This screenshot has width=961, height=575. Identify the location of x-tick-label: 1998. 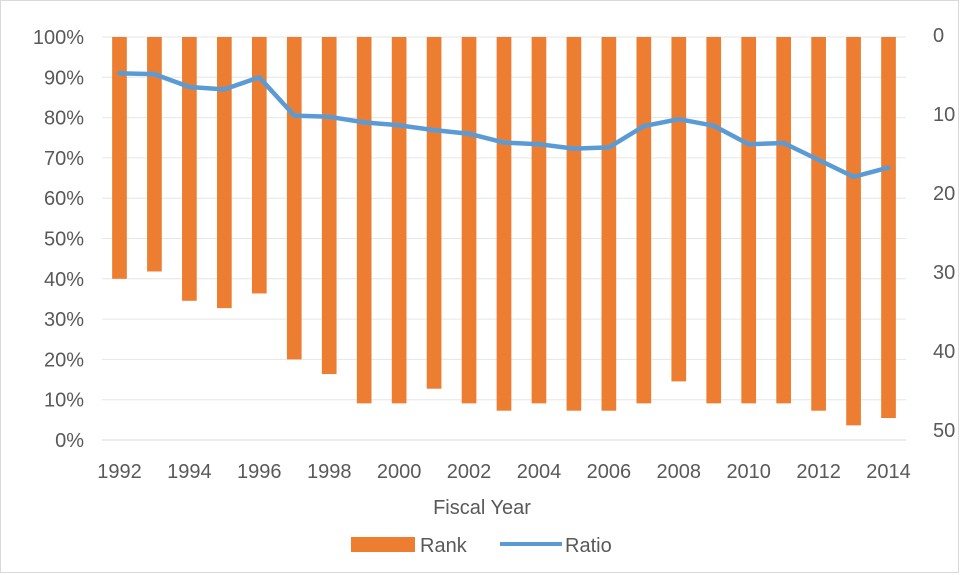
(329, 472).